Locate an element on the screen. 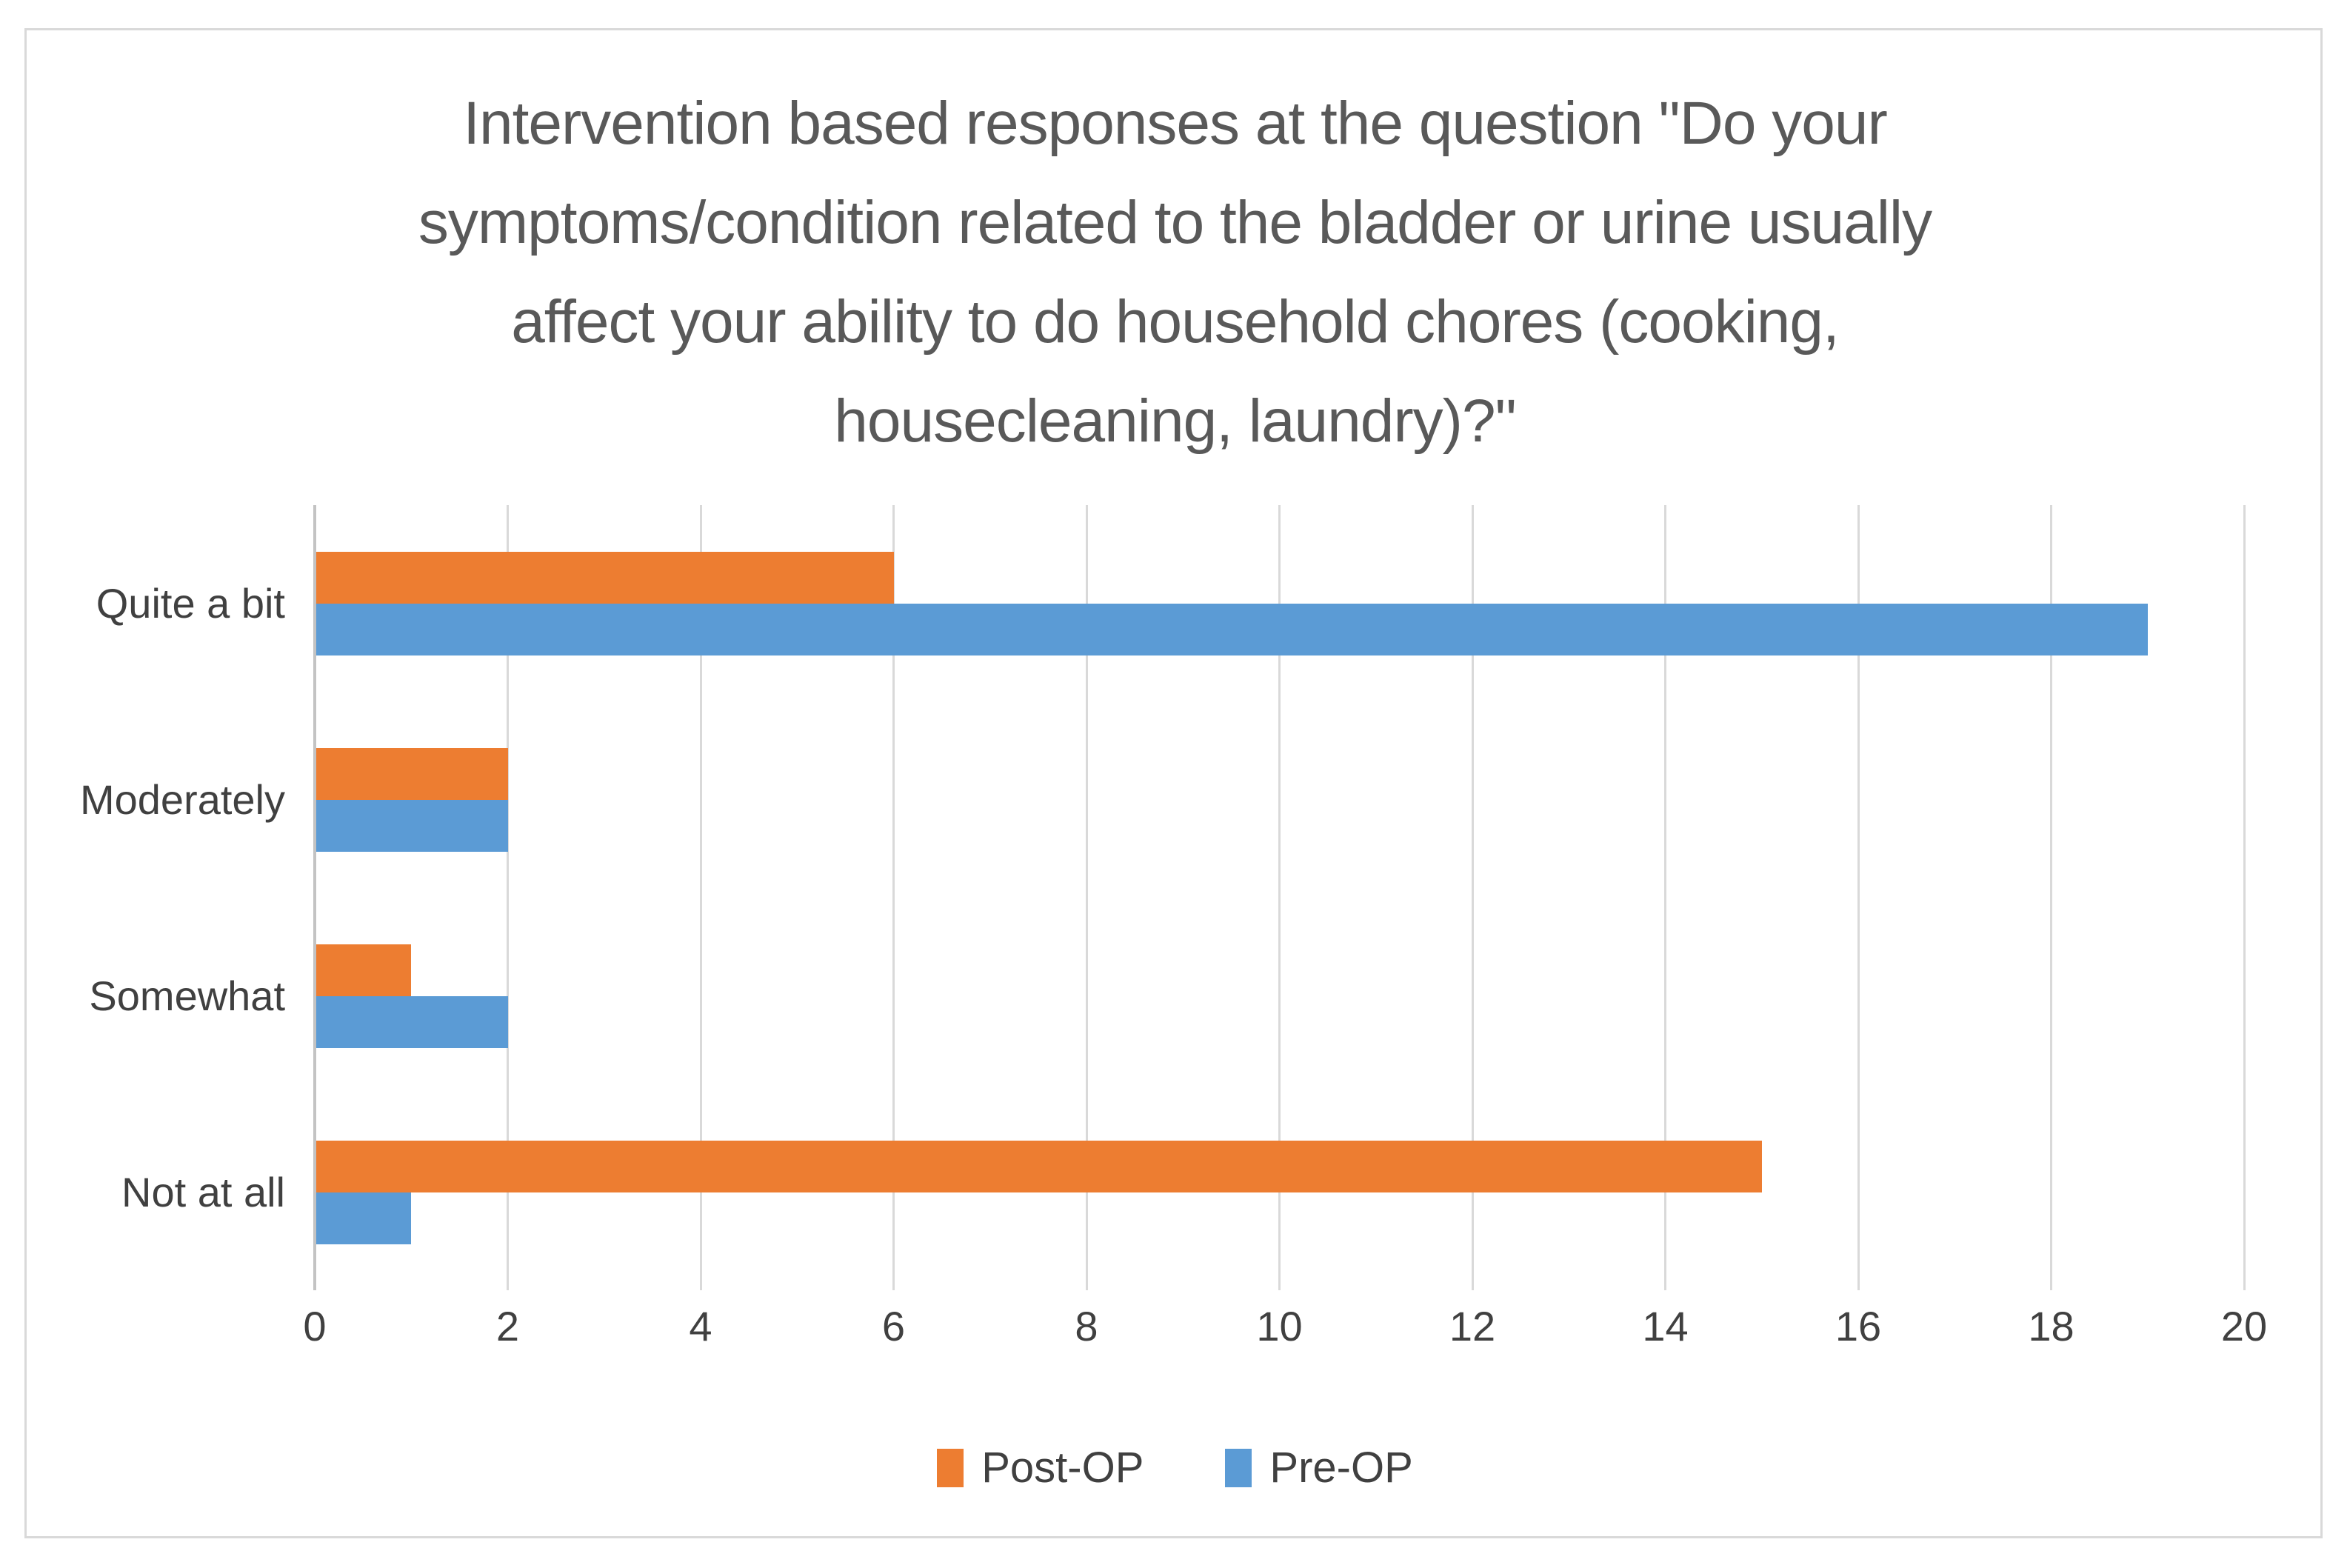 Image resolution: width=2350 pixels, height=1568 pixels. category-label-somewhat: Somewhat is located at coordinates (187, 996).